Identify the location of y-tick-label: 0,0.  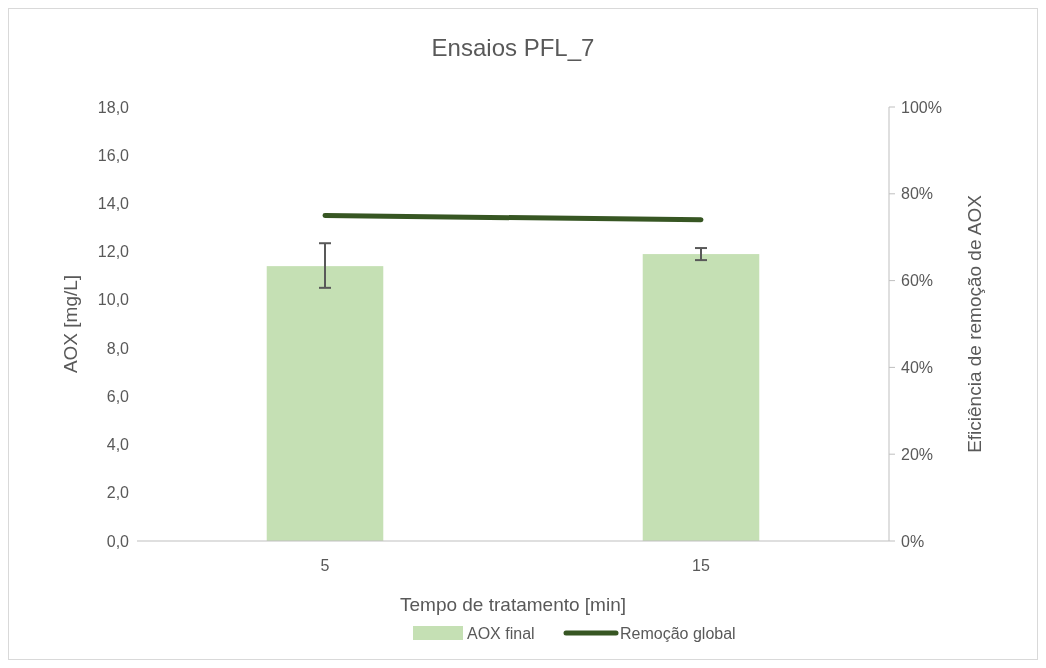
(118, 541).